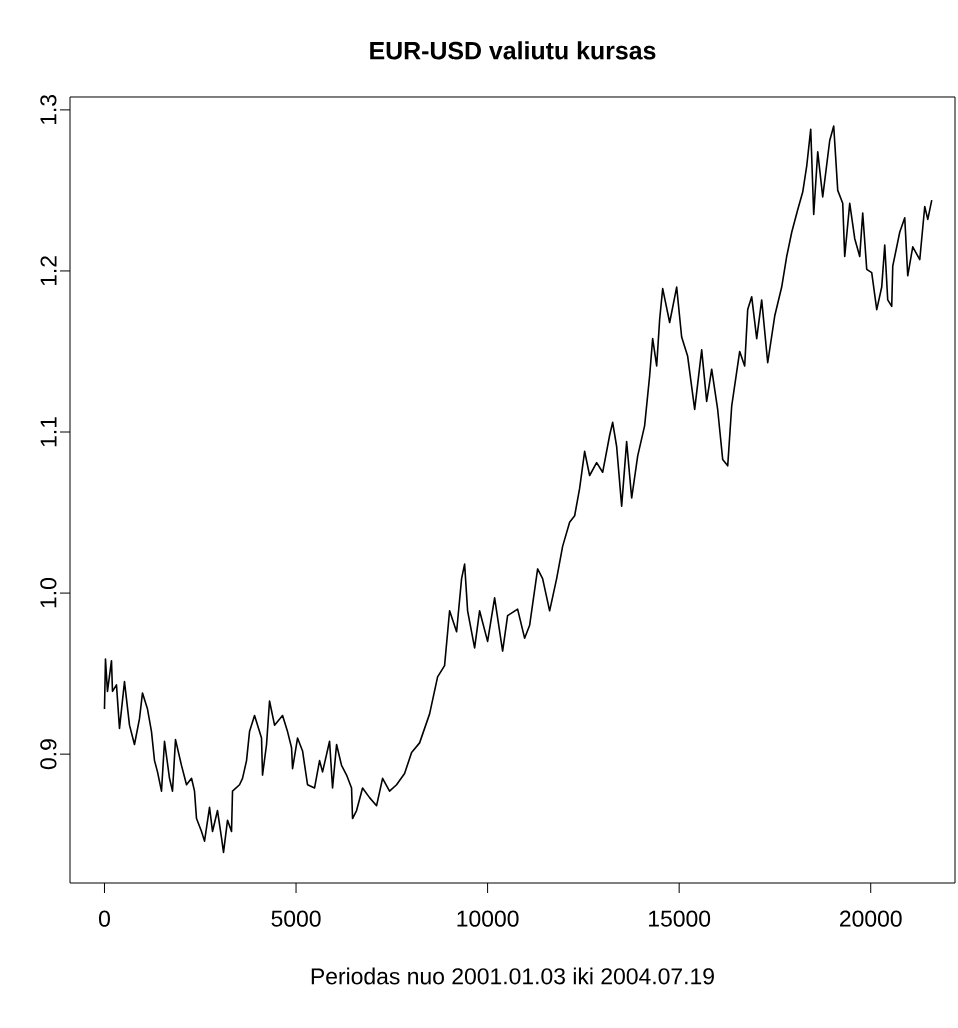 This screenshot has width=958, height=1028. What do you see at coordinates (48, 432) in the screenshot?
I see `y-tick-label: 1.1` at bounding box center [48, 432].